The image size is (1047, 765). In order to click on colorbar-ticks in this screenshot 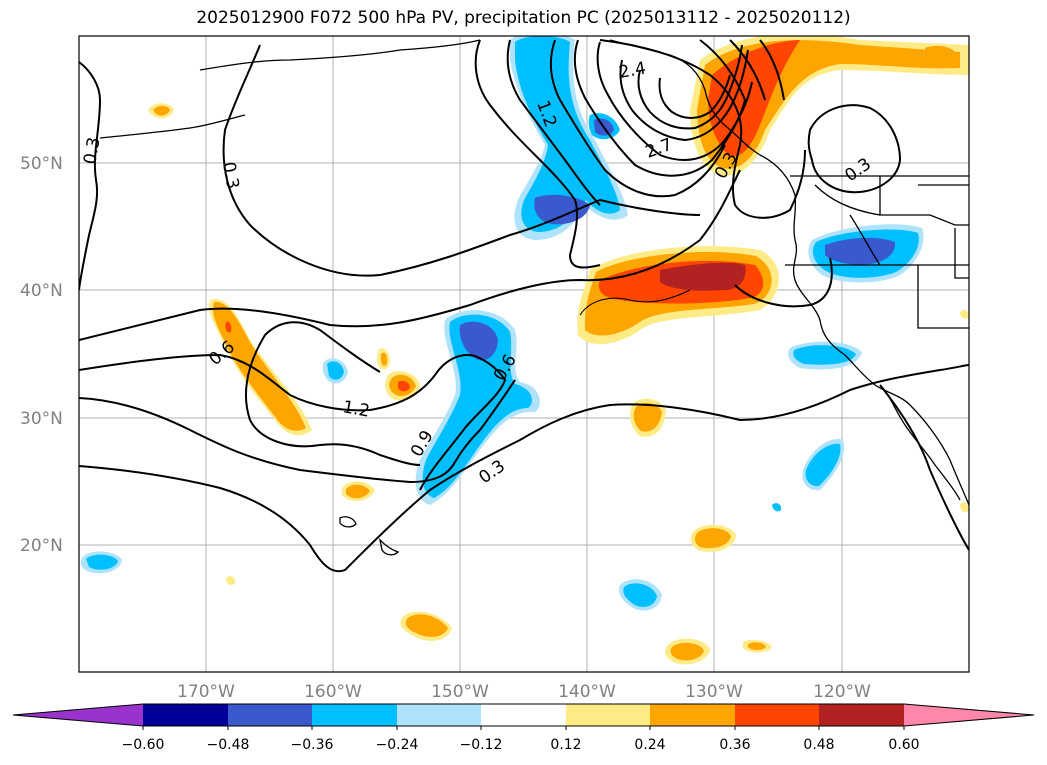, I will do `click(523, 728)`.